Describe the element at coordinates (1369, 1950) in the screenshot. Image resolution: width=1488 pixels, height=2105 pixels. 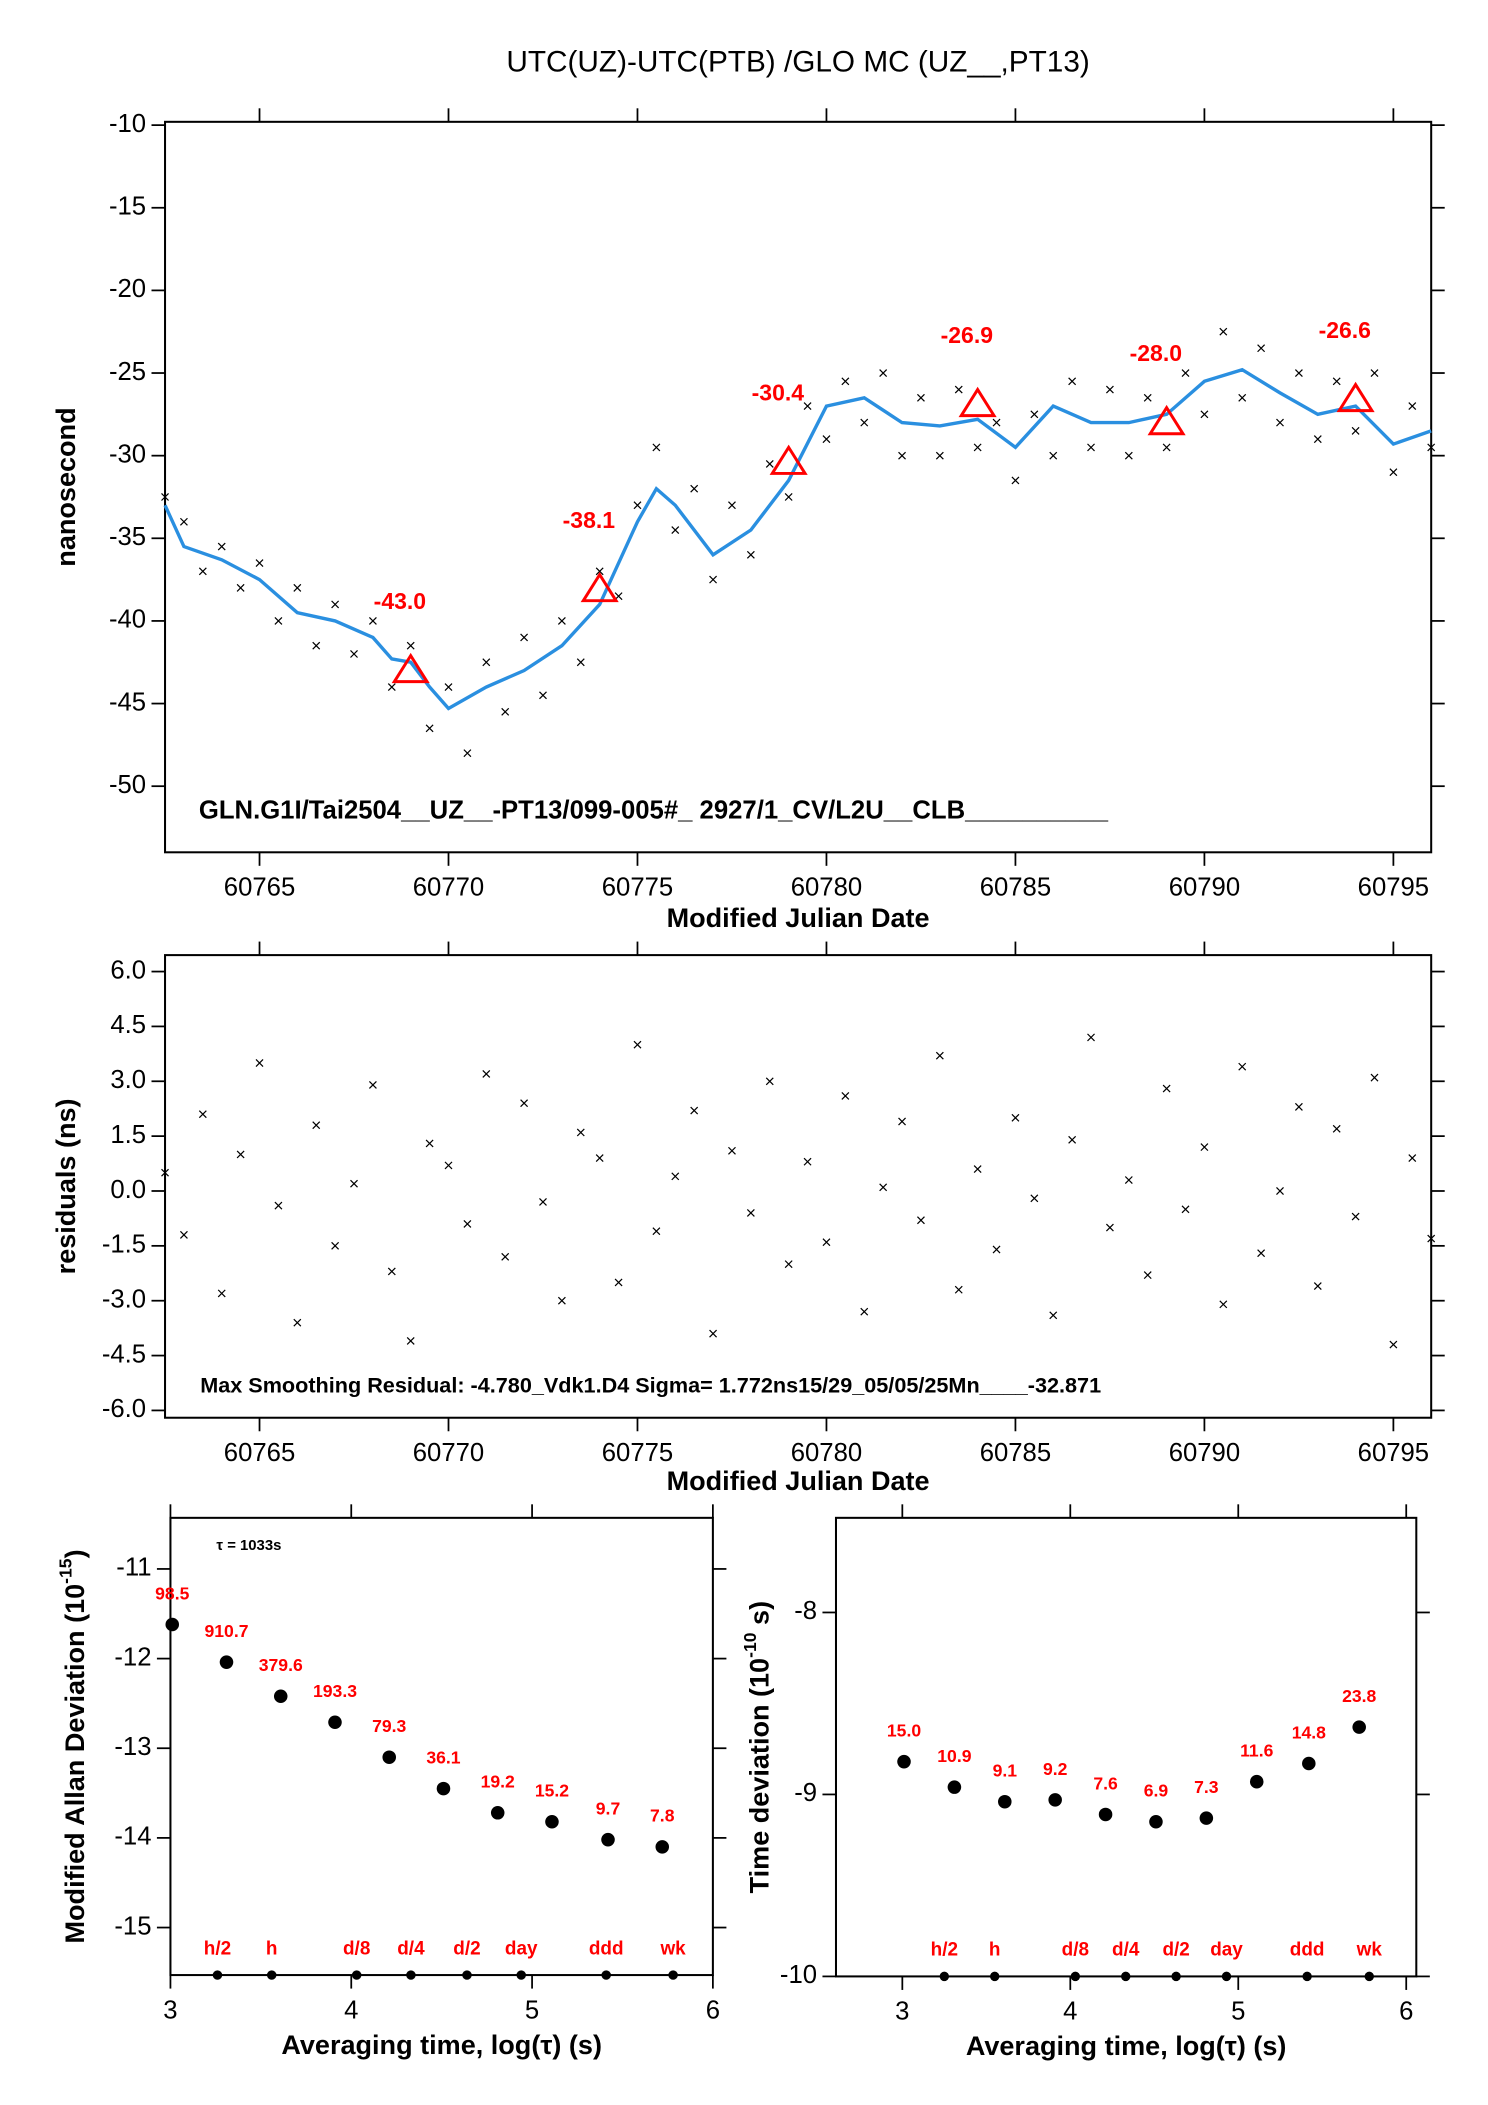
I see `interval-label: wk` at that location.